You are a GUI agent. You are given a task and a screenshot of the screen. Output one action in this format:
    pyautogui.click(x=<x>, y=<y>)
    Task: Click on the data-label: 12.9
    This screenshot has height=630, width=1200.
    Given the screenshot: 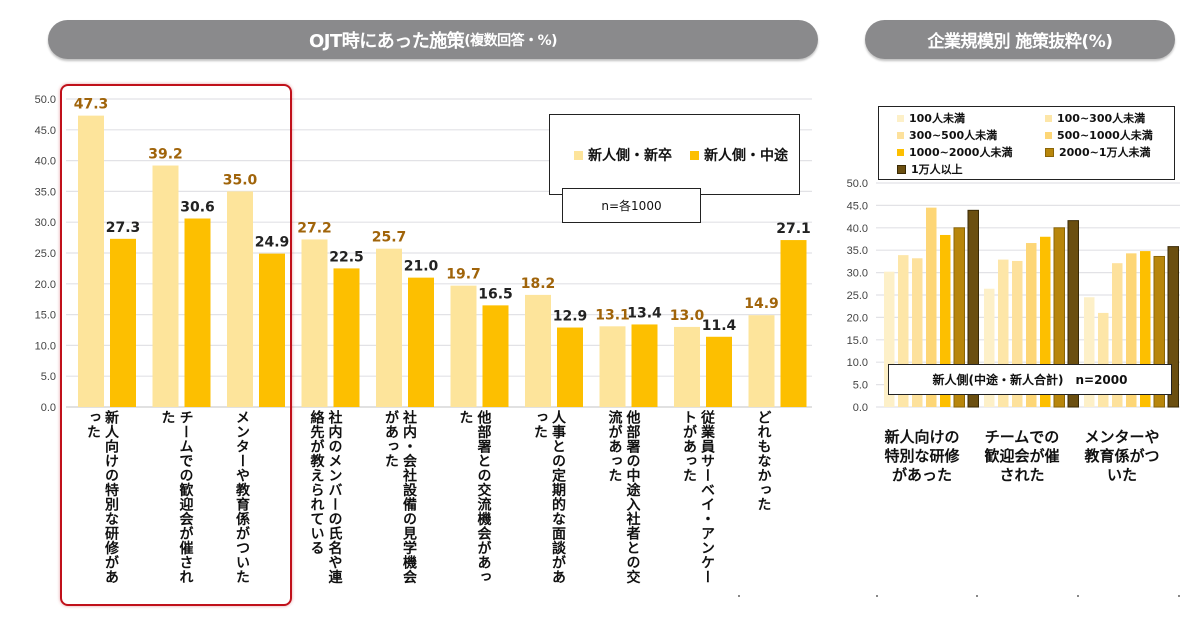 What is the action you would take?
    pyautogui.click(x=570, y=317)
    